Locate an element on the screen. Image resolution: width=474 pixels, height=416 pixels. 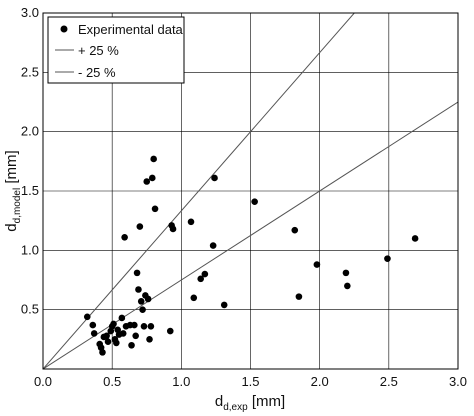
x-tick-label-2: 1.0 is located at coordinates (181, 381).